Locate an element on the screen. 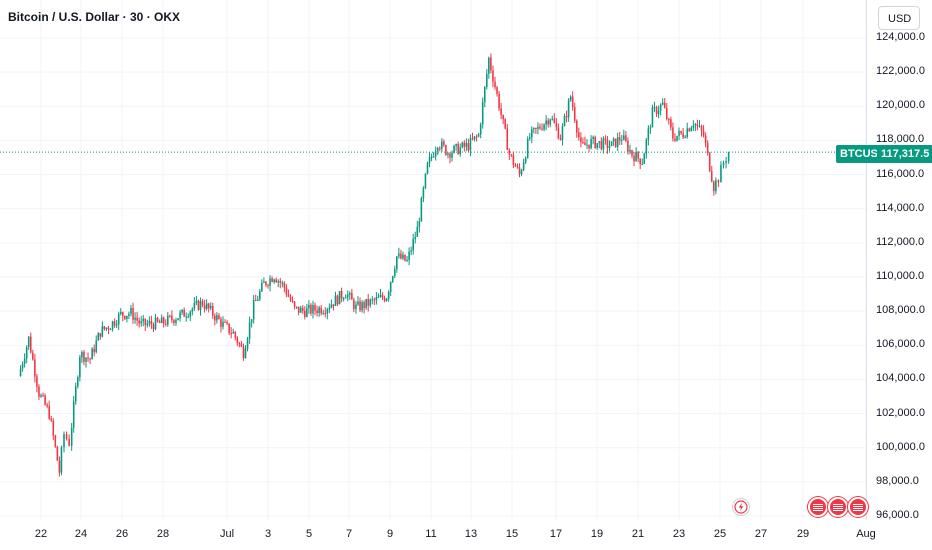 This screenshot has height=550, width=932. flash-icon is located at coordinates (741, 507).